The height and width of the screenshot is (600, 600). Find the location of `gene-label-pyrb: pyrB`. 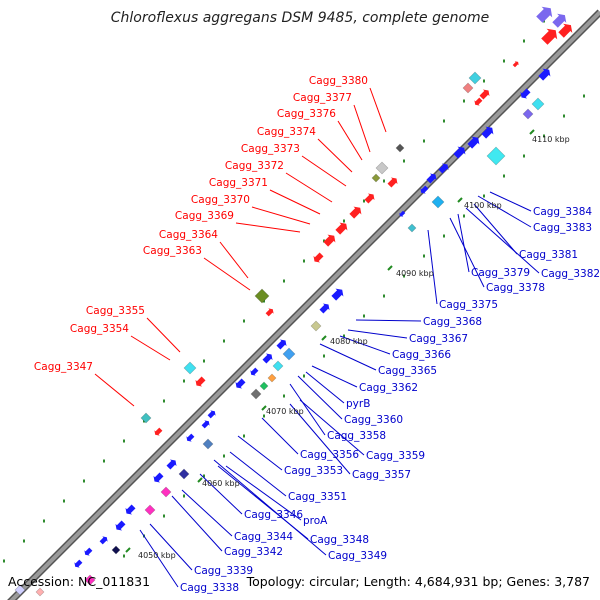

gene-label-pyrb: pyrB is located at coordinates (358, 404).